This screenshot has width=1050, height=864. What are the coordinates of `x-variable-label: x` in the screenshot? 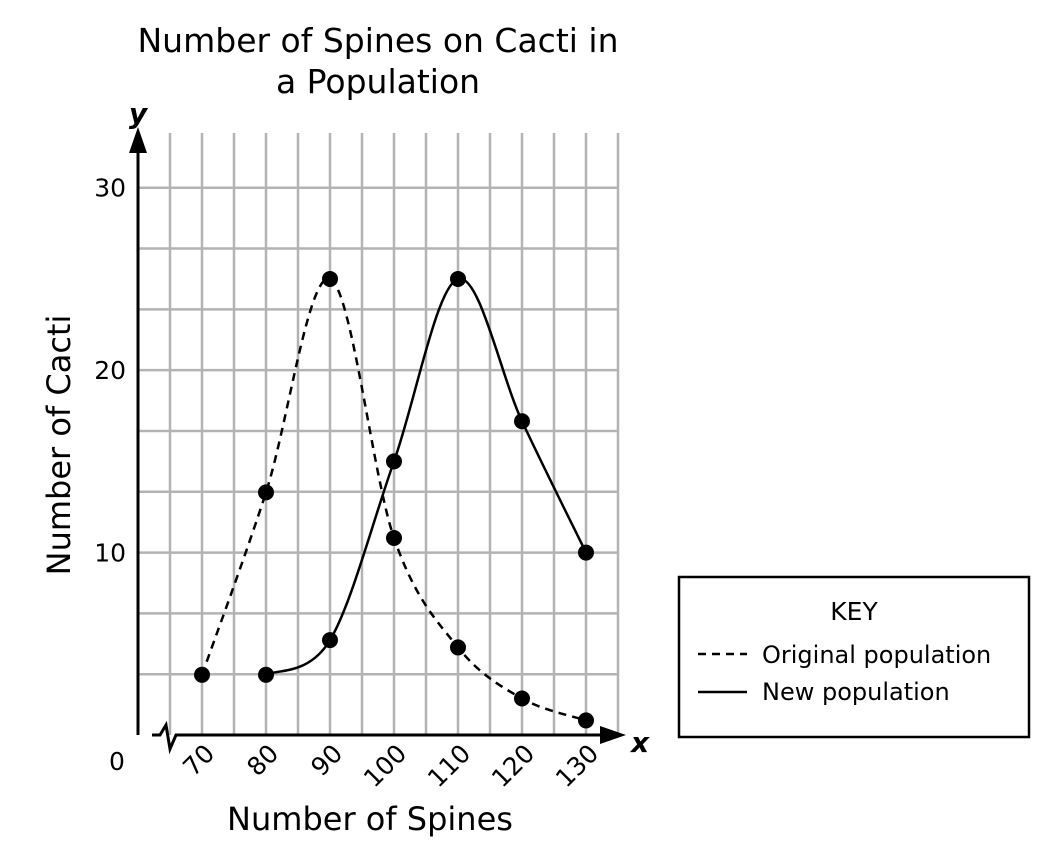 It's located at (639, 742).